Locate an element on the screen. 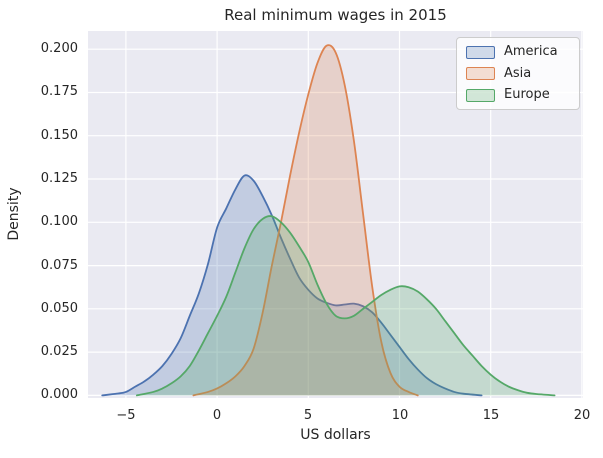 The width and height of the screenshot is (603, 458). y-tick-label: 0.075 is located at coordinates (59, 265).